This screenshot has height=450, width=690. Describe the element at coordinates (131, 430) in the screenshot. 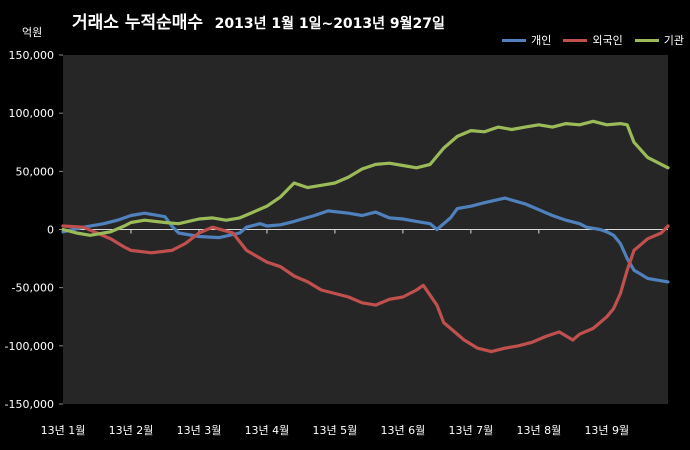

I see `x-tick-label: 13년 2월` at that location.